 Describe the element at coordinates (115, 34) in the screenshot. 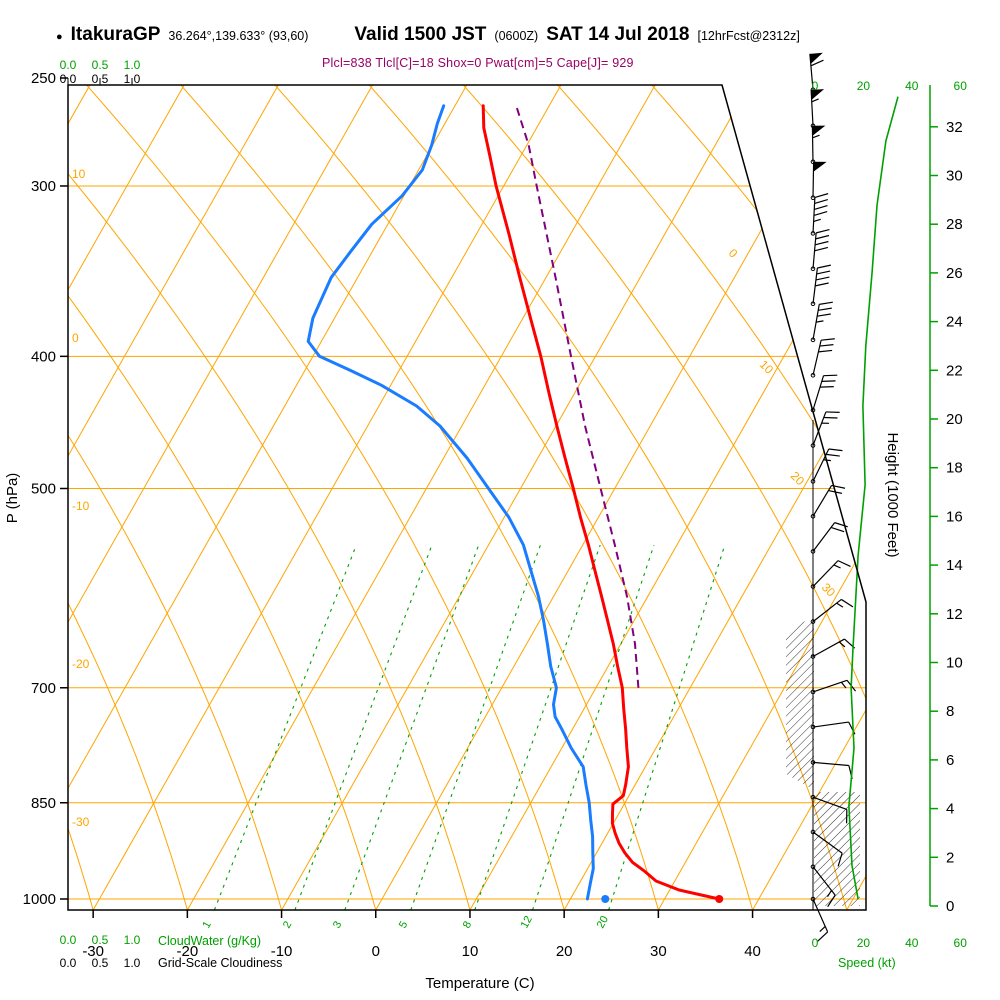

I see `station-name: ItakuraGP` at that location.